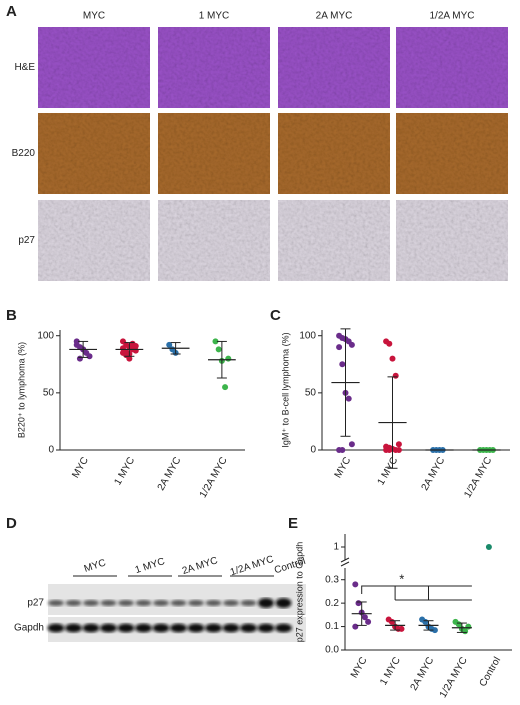 This screenshot has width=520, height=705. What do you see at coordinates (334, 16) in the screenshot?
I see `column-label: 2A MYC` at bounding box center [334, 16].